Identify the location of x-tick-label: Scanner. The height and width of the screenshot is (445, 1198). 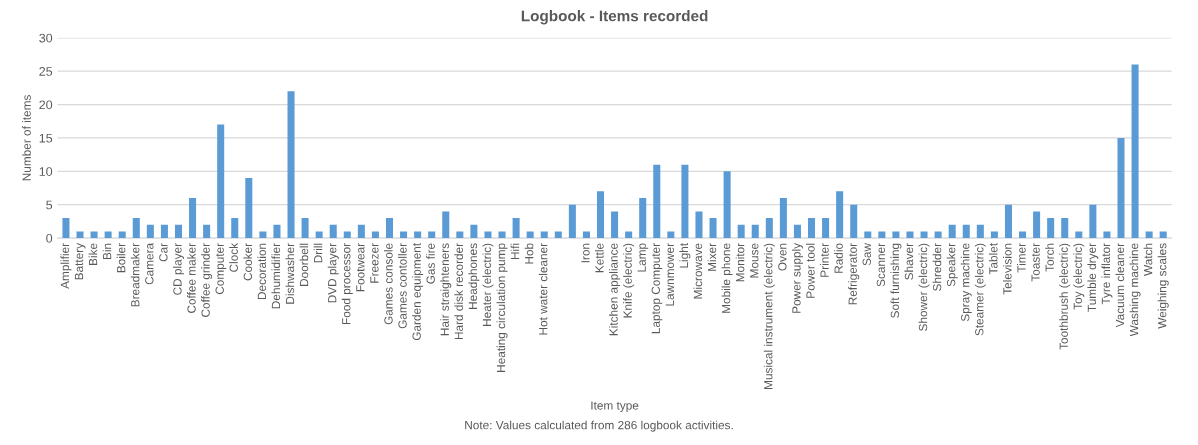
(881, 265).